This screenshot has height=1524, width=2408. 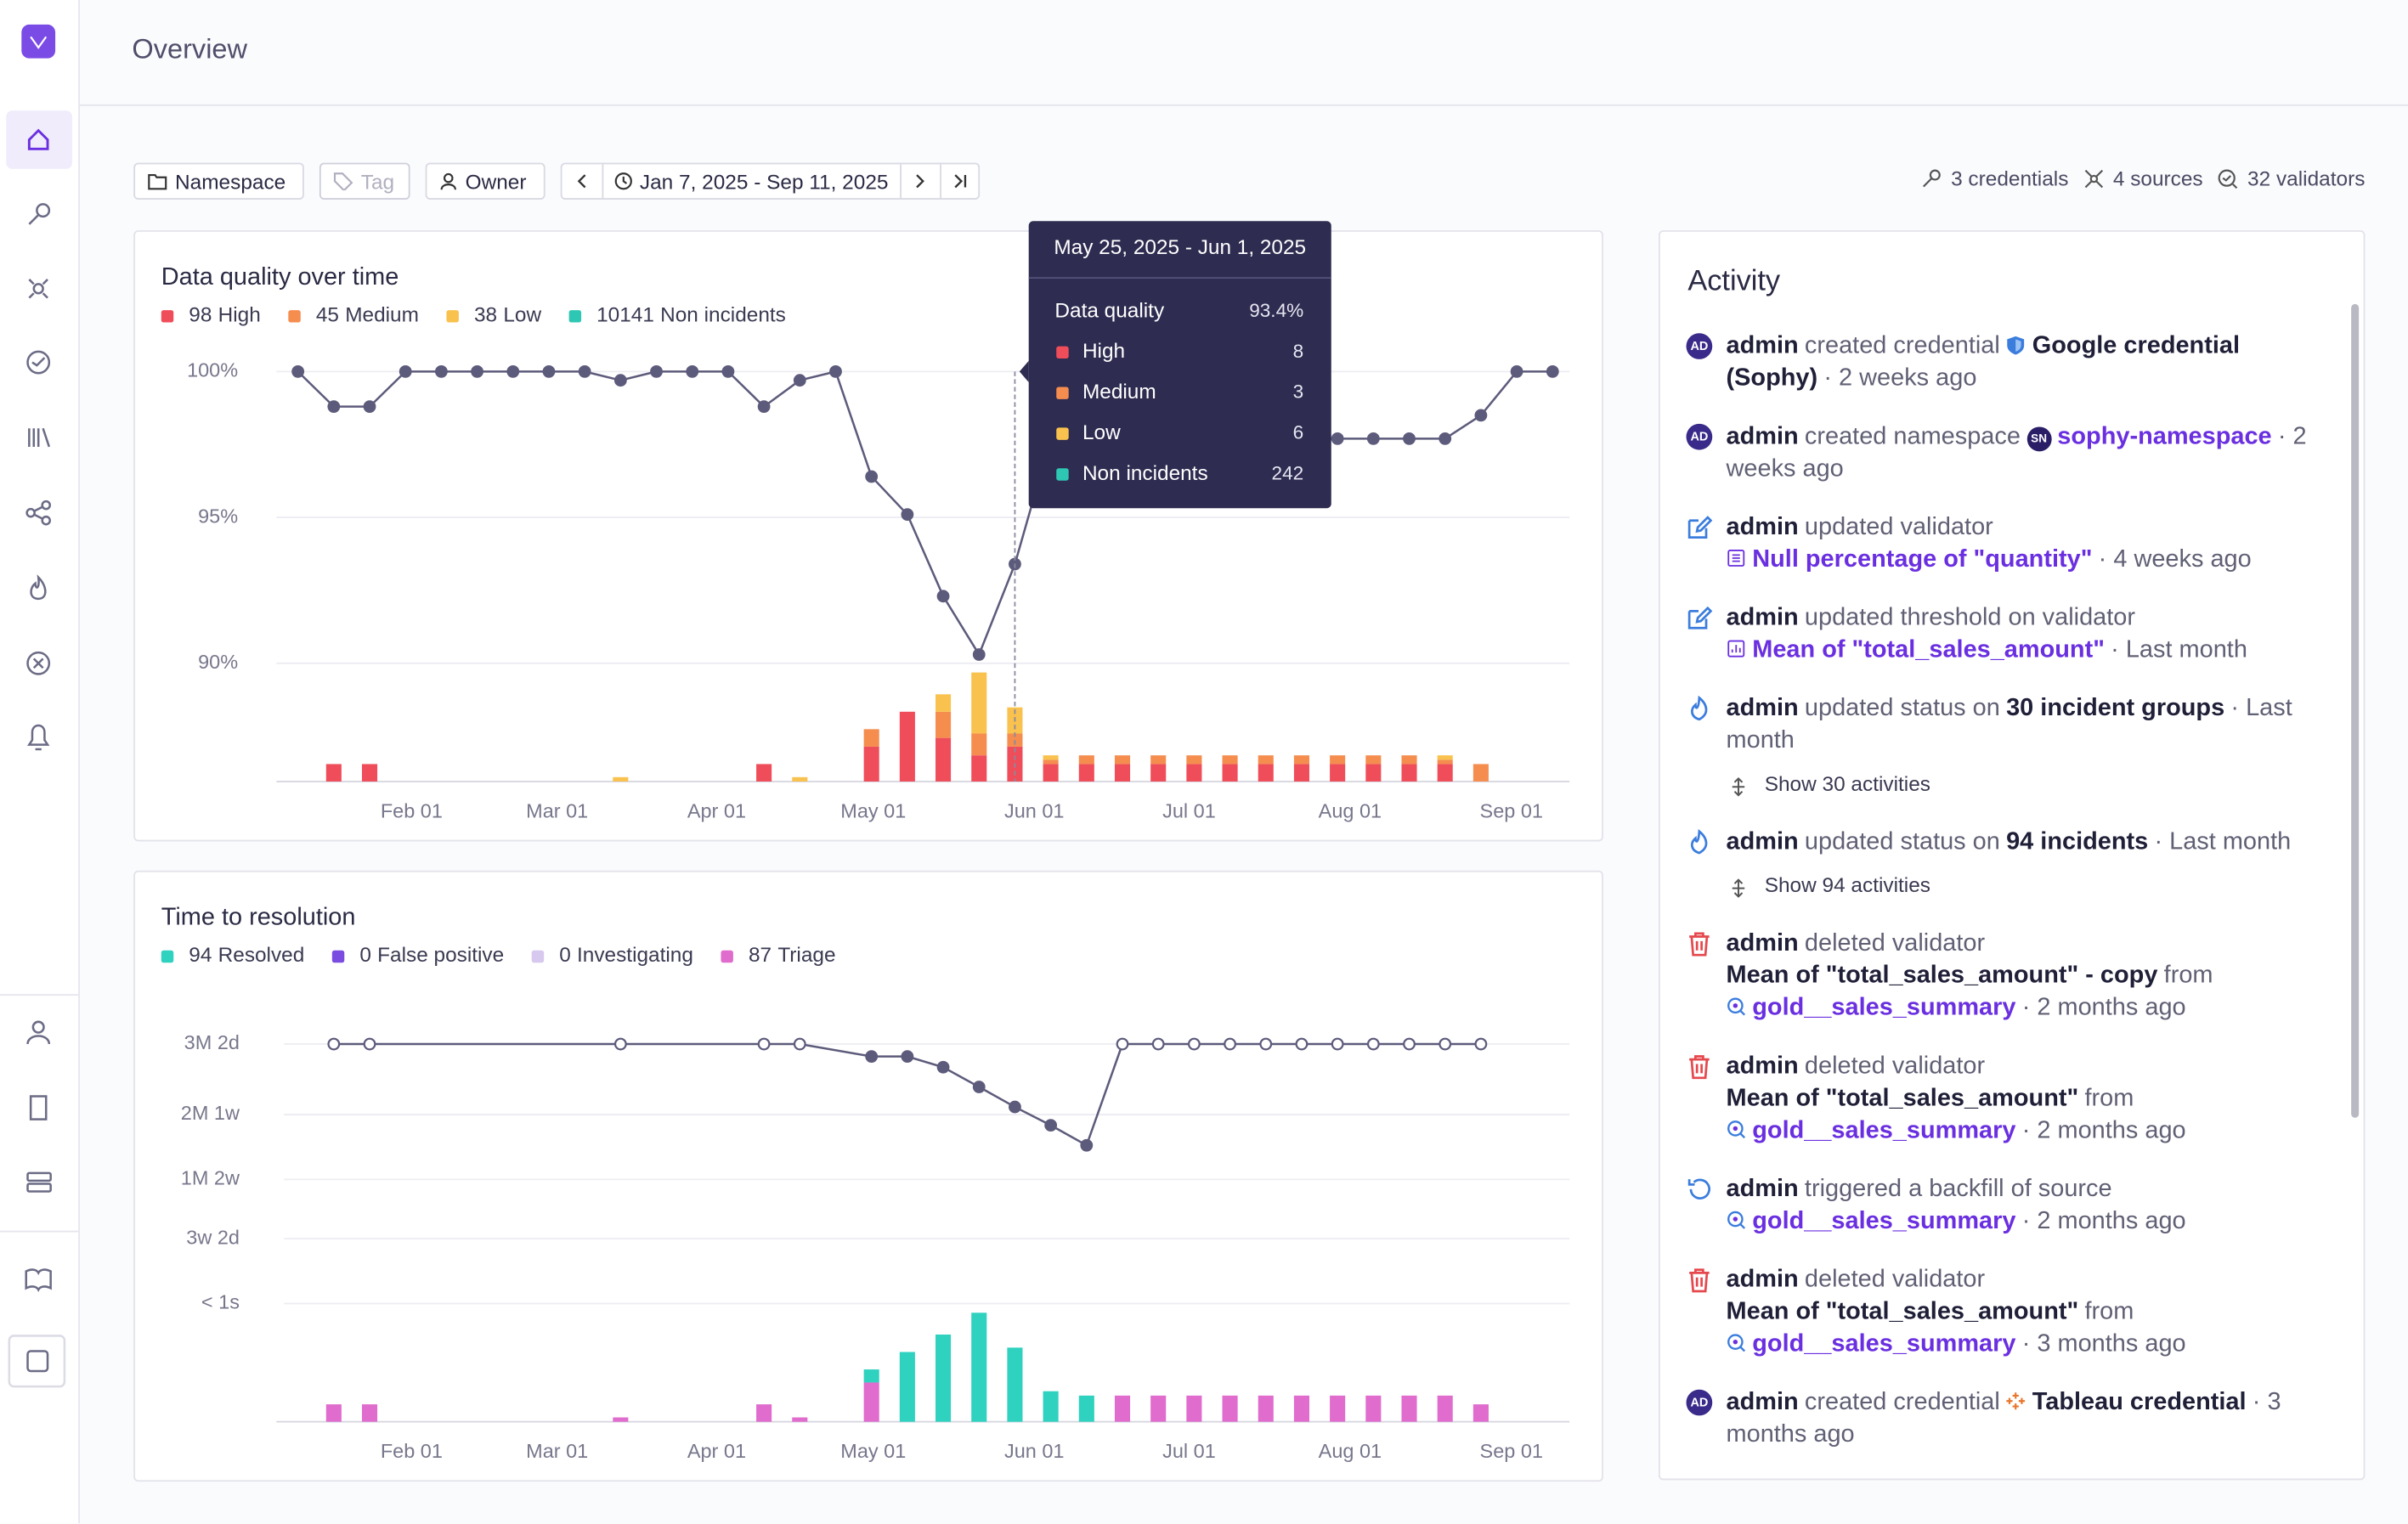 I want to click on chart-icon, so click(x=1736, y=646).